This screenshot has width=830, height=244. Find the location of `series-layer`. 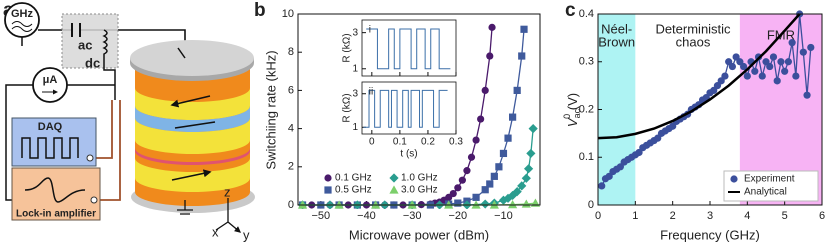

series-layer is located at coordinates (405, 108).